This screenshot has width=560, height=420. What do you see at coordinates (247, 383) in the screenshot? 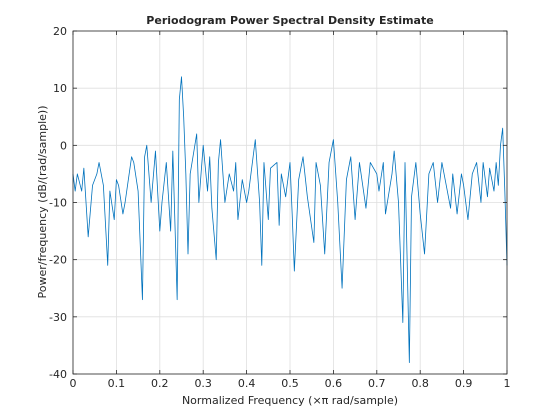
I see `x-tick-label: 0.4` at bounding box center [247, 383].